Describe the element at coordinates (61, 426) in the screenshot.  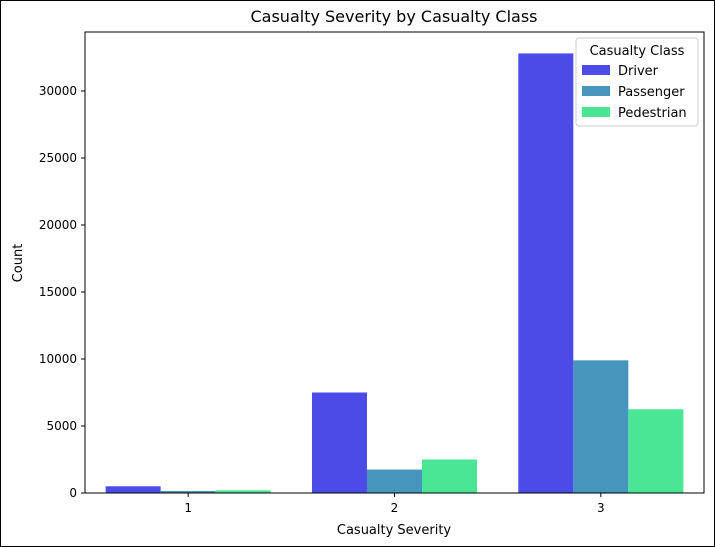
I see `y-tick-label: 5000` at that location.